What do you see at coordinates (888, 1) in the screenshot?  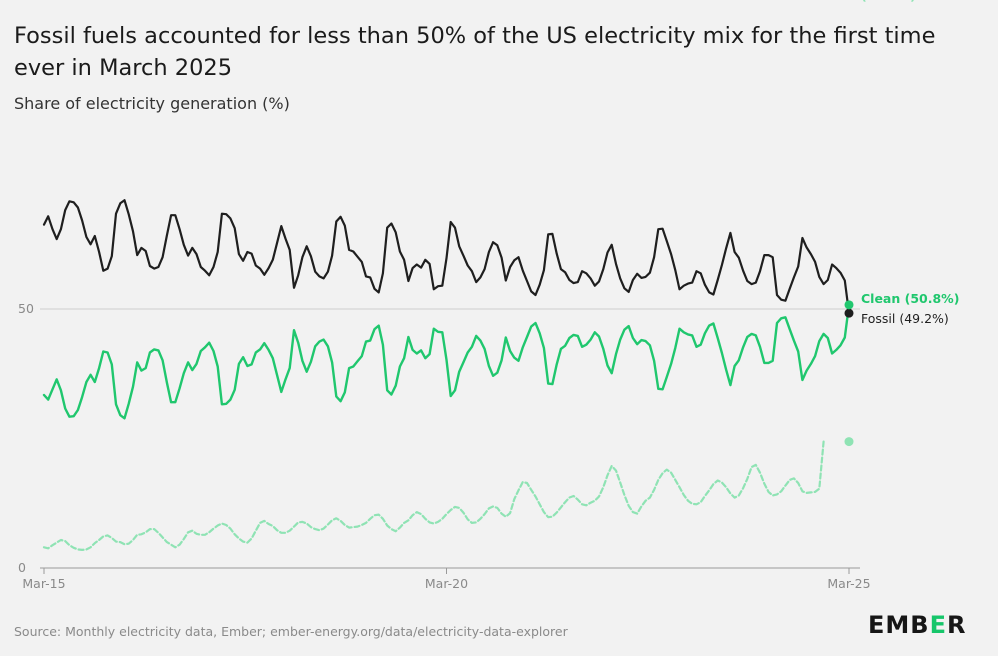 I see `label-wind-solar-value: (24.4%)` at bounding box center [888, 1].